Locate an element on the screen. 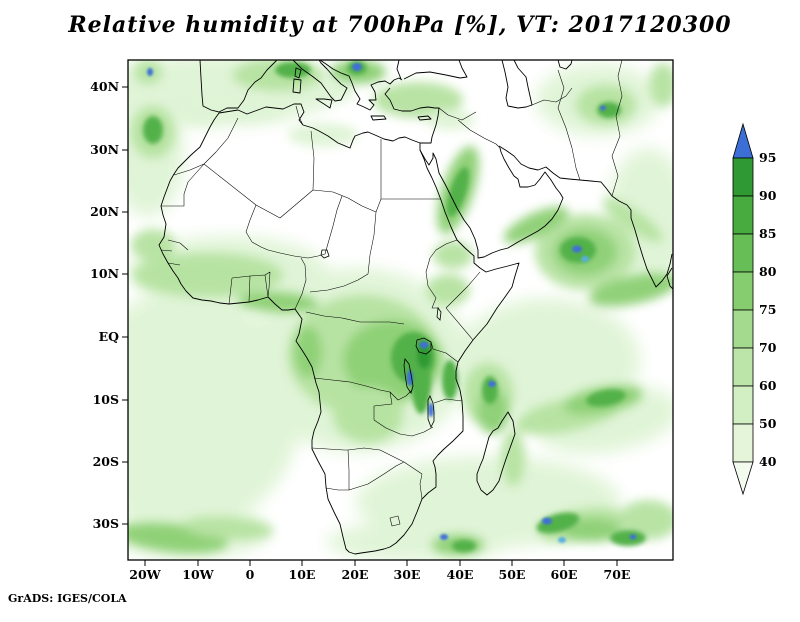 The height and width of the screenshot is (622, 800). lon-axis: 20W 10W 0 10E 20E 30E 40E 50E 60E 70E is located at coordinates (379, 571).